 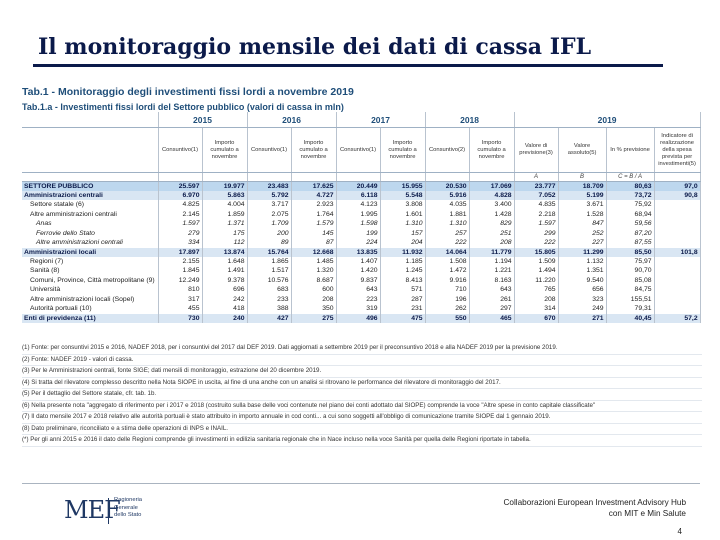 What do you see at coordinates (314, 290) in the screenshot?
I see `table-cell: 600` at bounding box center [314, 290].